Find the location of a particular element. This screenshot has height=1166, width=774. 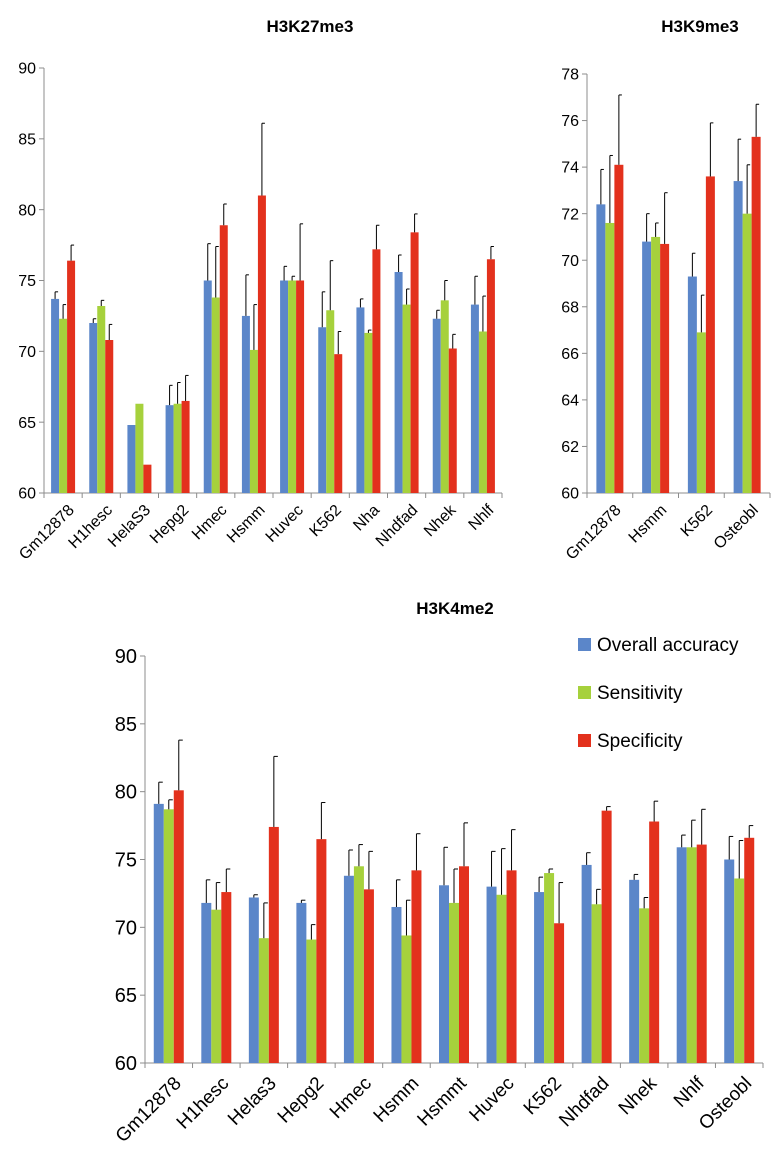

chart-title: H3K4me2 is located at coordinates (455, 608).